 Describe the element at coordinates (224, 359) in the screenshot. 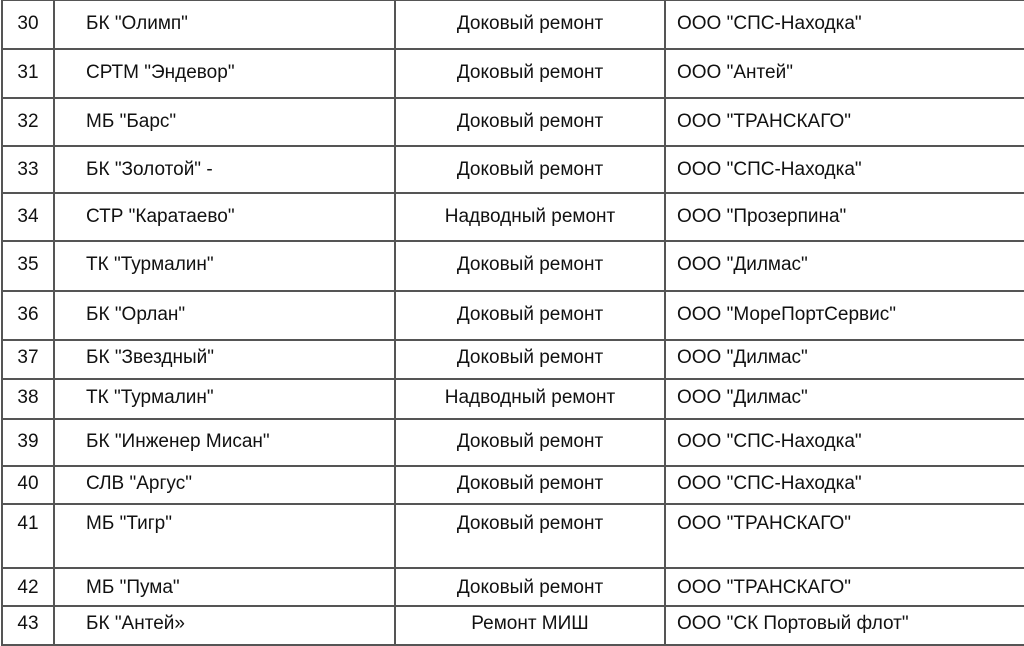

I see `vessel-name-cell: БК "Звездный"` at that location.